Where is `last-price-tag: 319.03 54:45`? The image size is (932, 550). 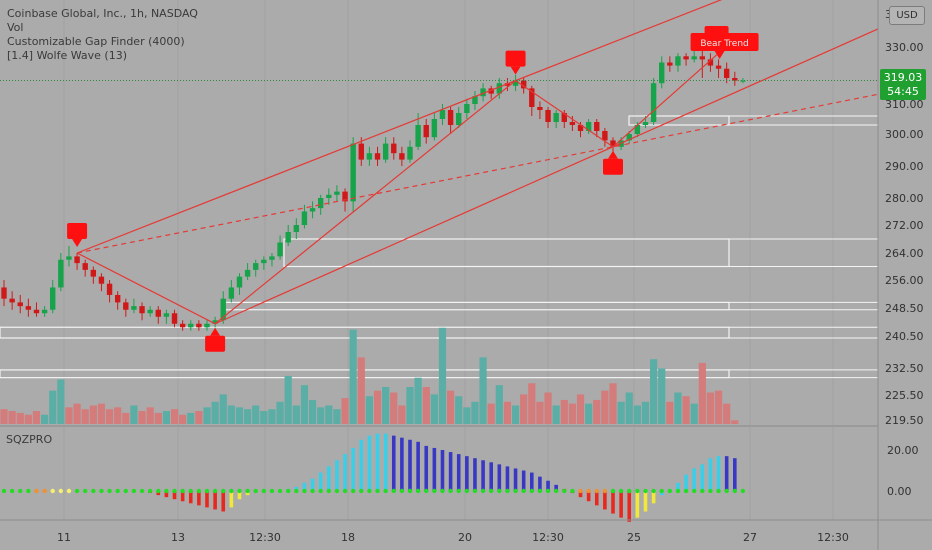
last-price-tag: 319.03 54:45 is located at coordinates (903, 84).